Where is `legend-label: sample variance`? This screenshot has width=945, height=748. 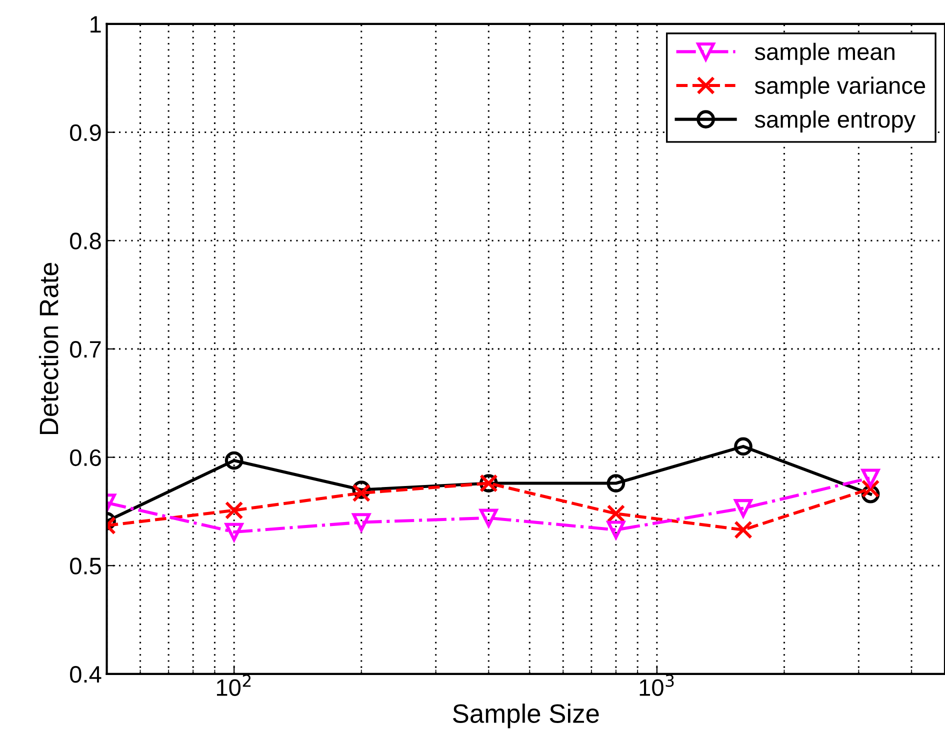
legend-label: sample variance is located at coordinates (840, 87).